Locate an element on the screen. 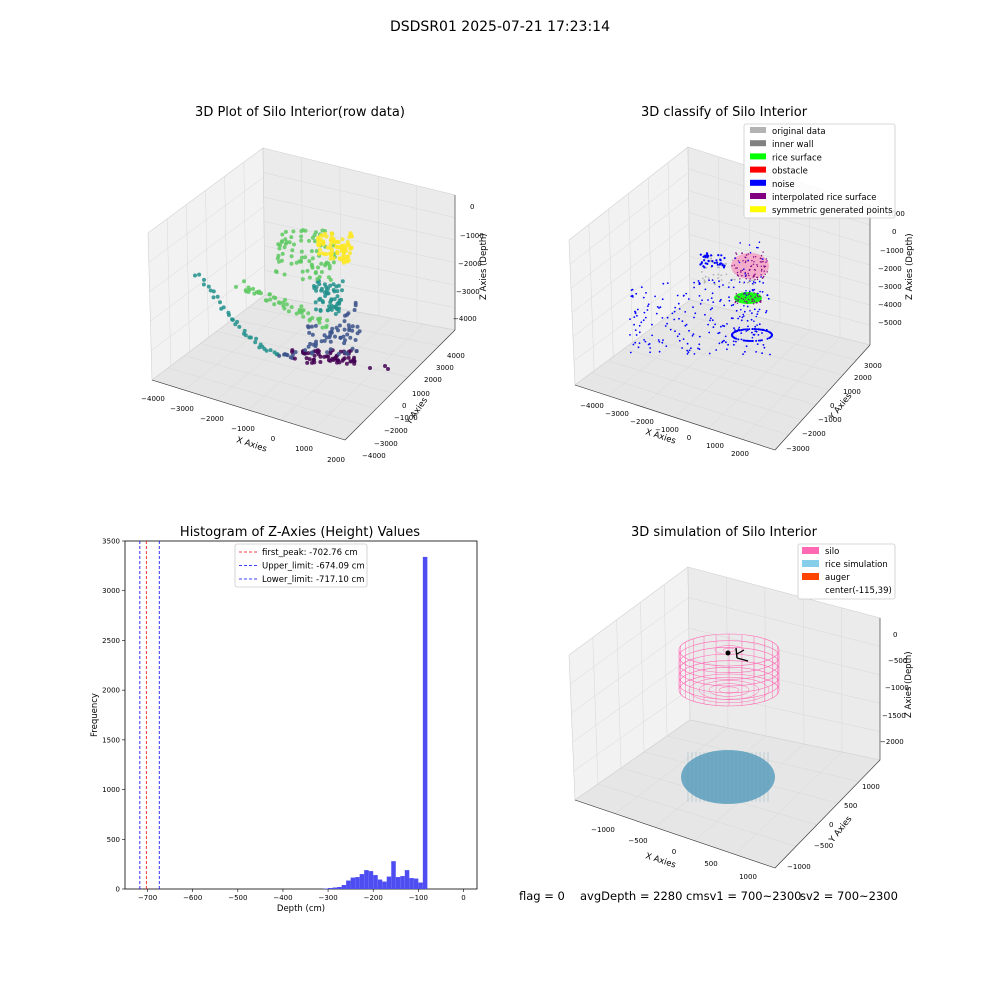 This screenshot has width=1000, height=1000. xtick-label: −600 is located at coordinates (192, 898).